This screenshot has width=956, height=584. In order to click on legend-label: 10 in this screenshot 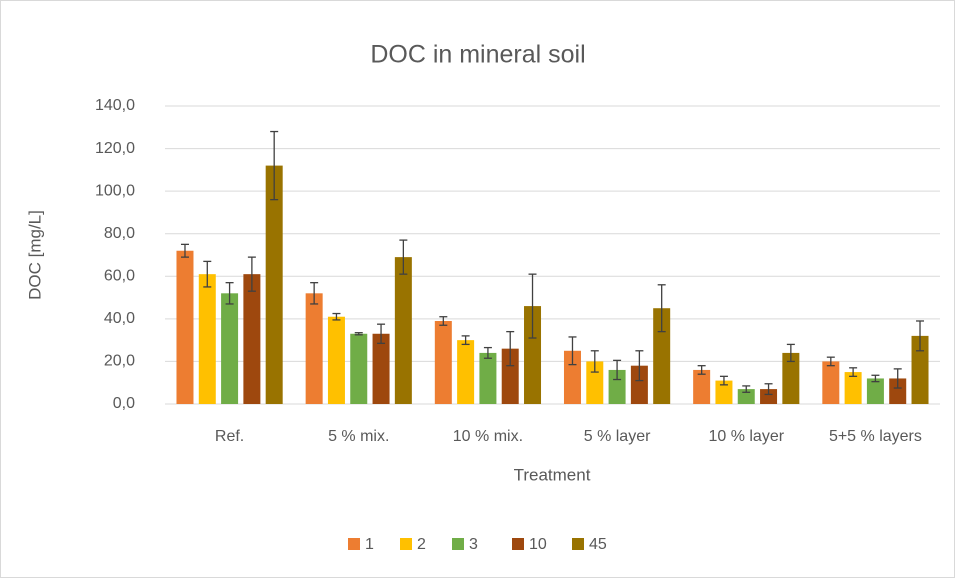, I will do `click(538, 544)`.